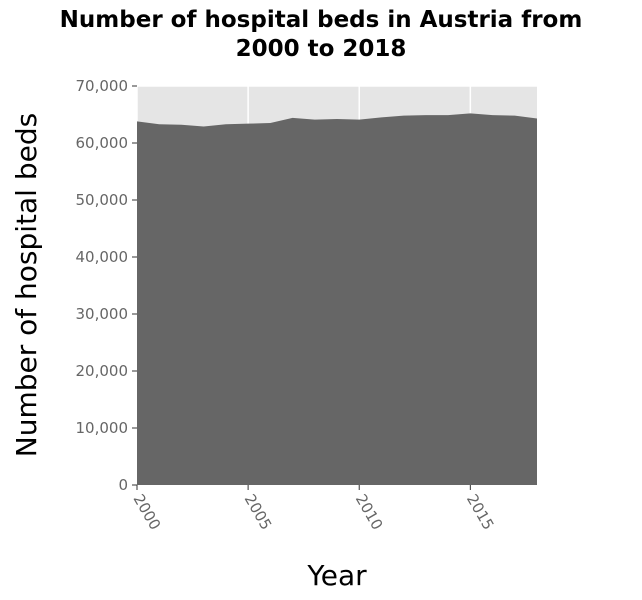  Describe the element at coordinates (147, 512) in the screenshot. I see `x-tick-label-2000: 2000` at that location.